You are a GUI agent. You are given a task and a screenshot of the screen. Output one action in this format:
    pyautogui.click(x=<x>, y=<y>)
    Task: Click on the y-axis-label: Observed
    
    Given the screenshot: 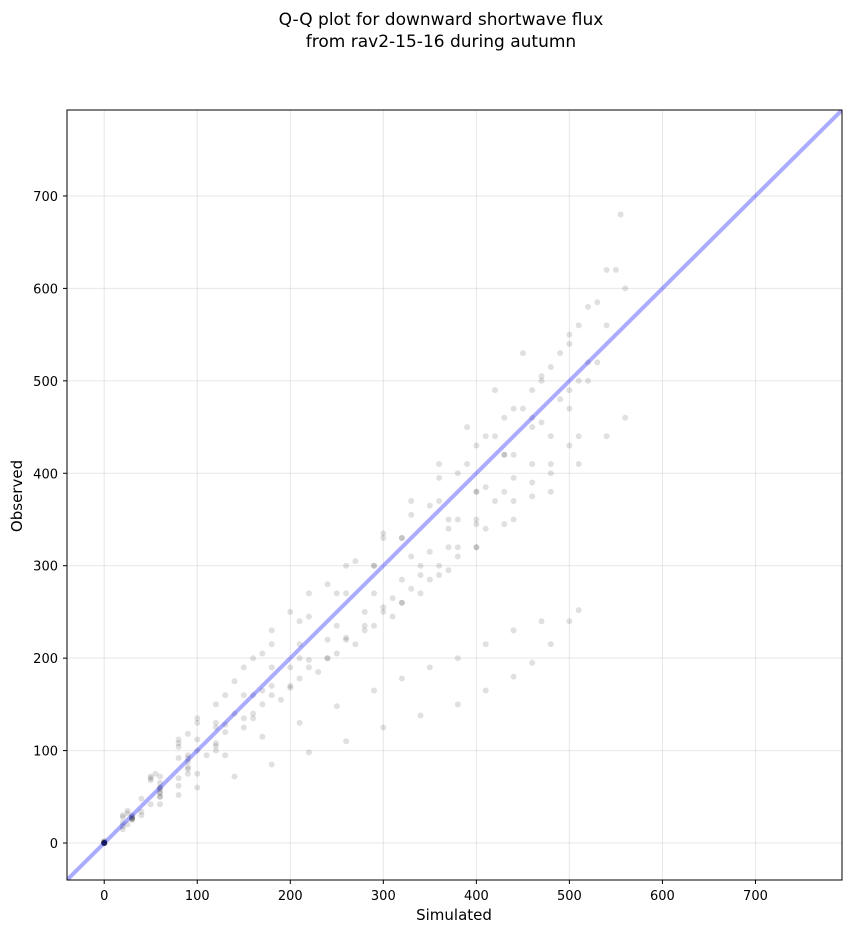 What is the action you would take?
    pyautogui.click(x=17, y=496)
    